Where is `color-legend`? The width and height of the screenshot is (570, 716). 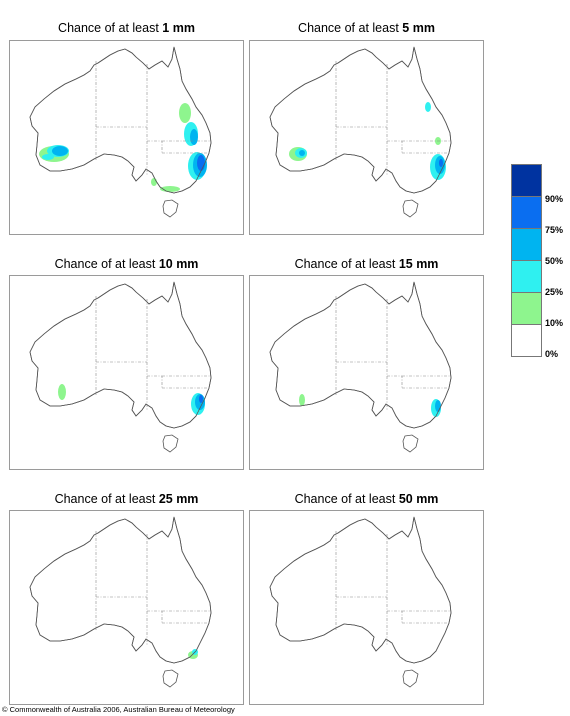
color-legend is located at coordinates (526, 260).